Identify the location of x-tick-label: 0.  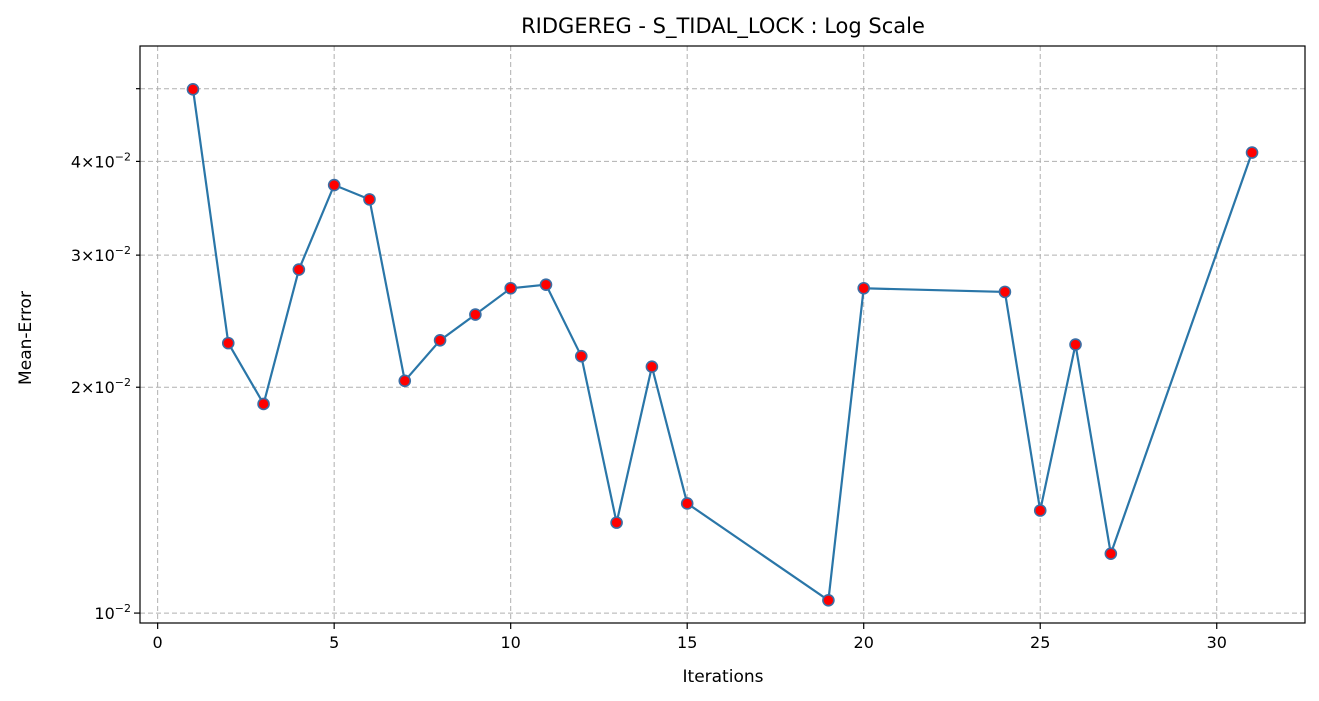
(158, 642).